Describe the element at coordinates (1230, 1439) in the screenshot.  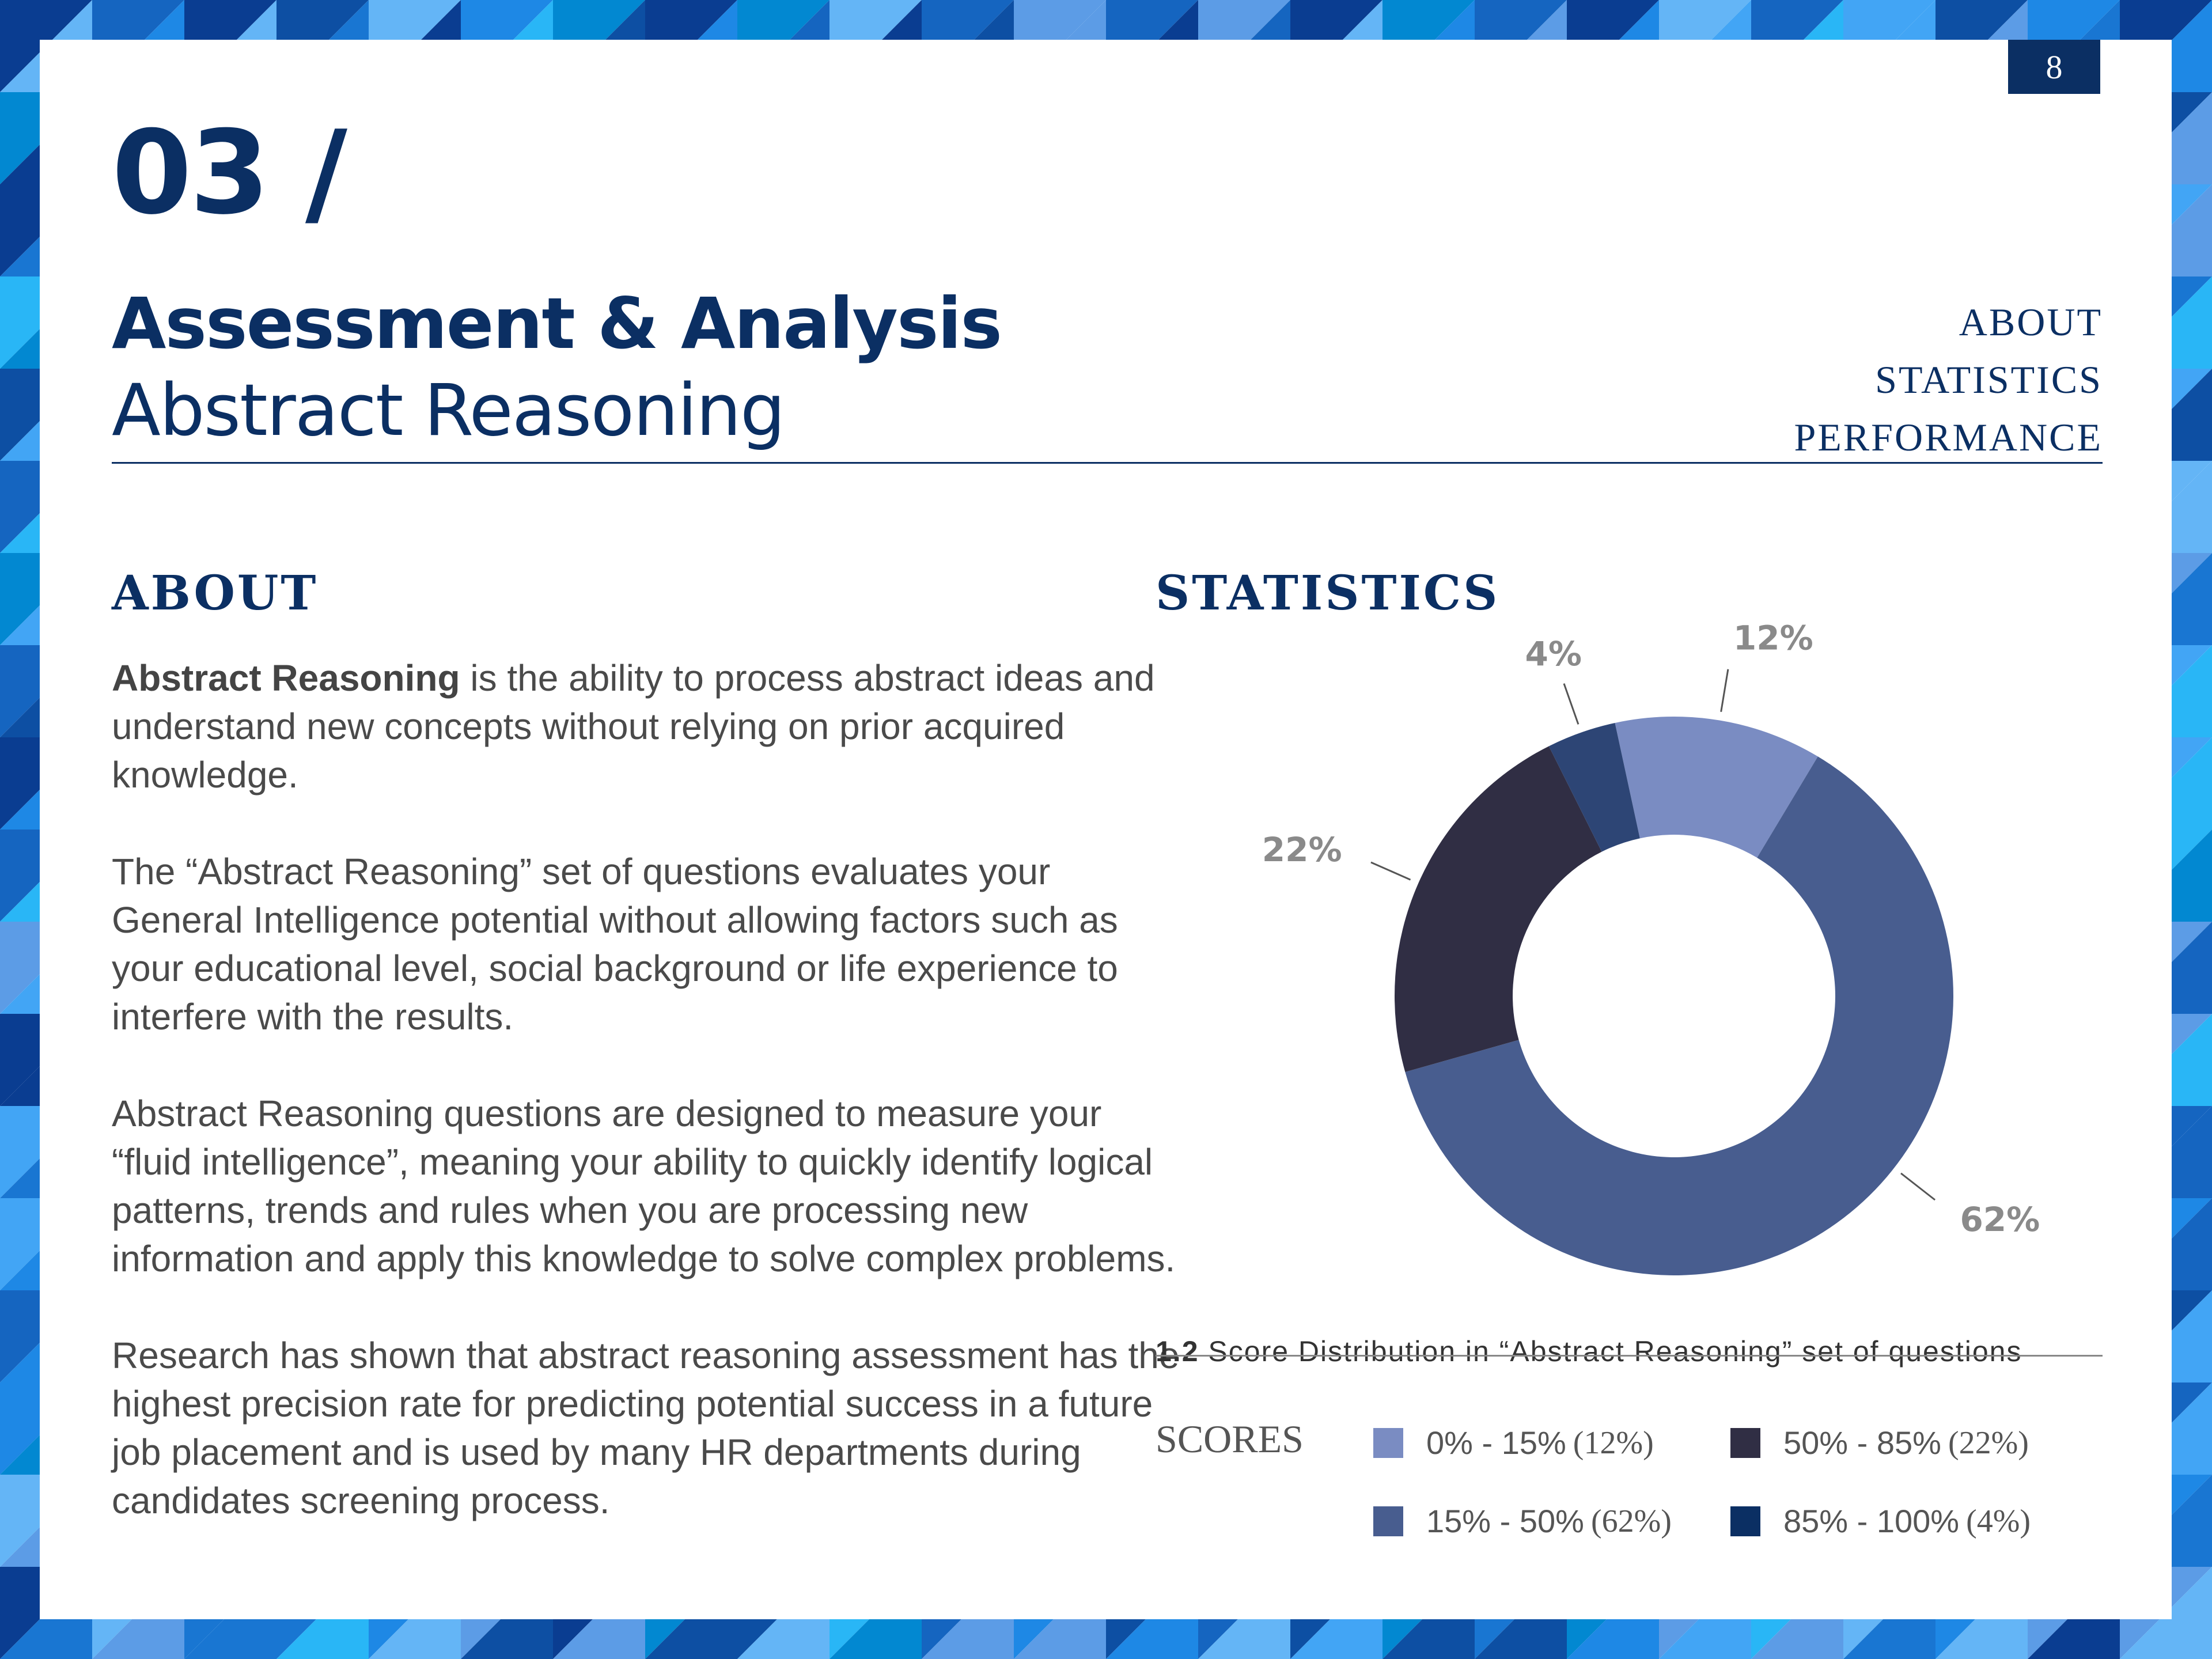
I see `legend-title: SCORES` at that location.